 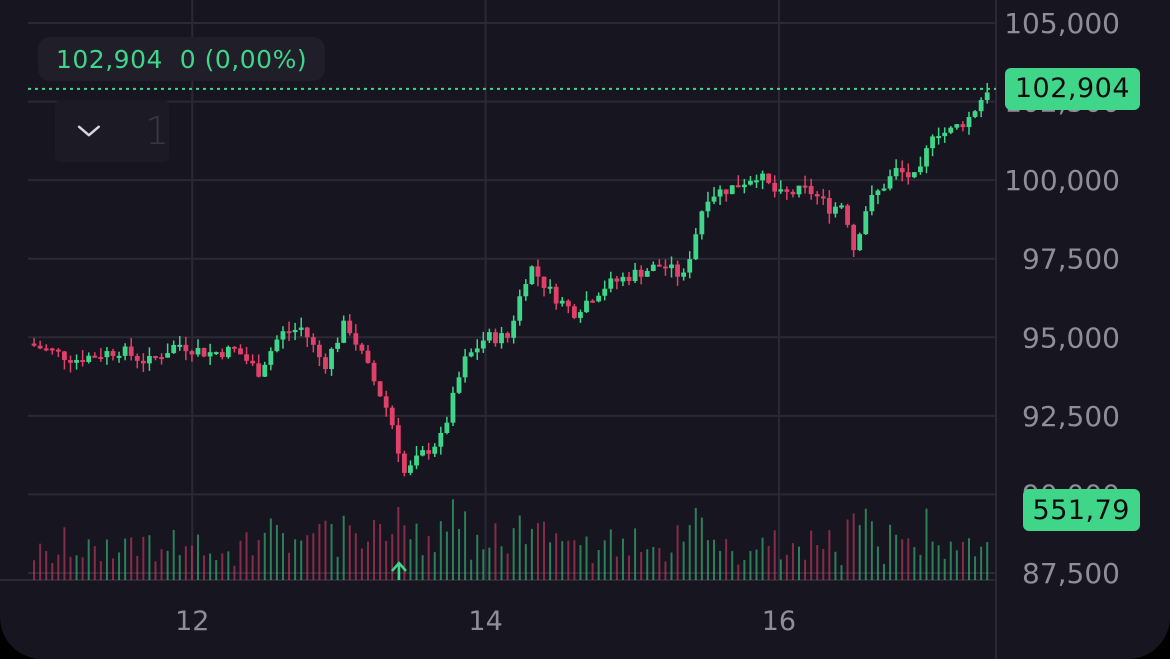 What do you see at coordinates (1071, 573) in the screenshot?
I see `y-tick-label: 87,500` at bounding box center [1071, 573].